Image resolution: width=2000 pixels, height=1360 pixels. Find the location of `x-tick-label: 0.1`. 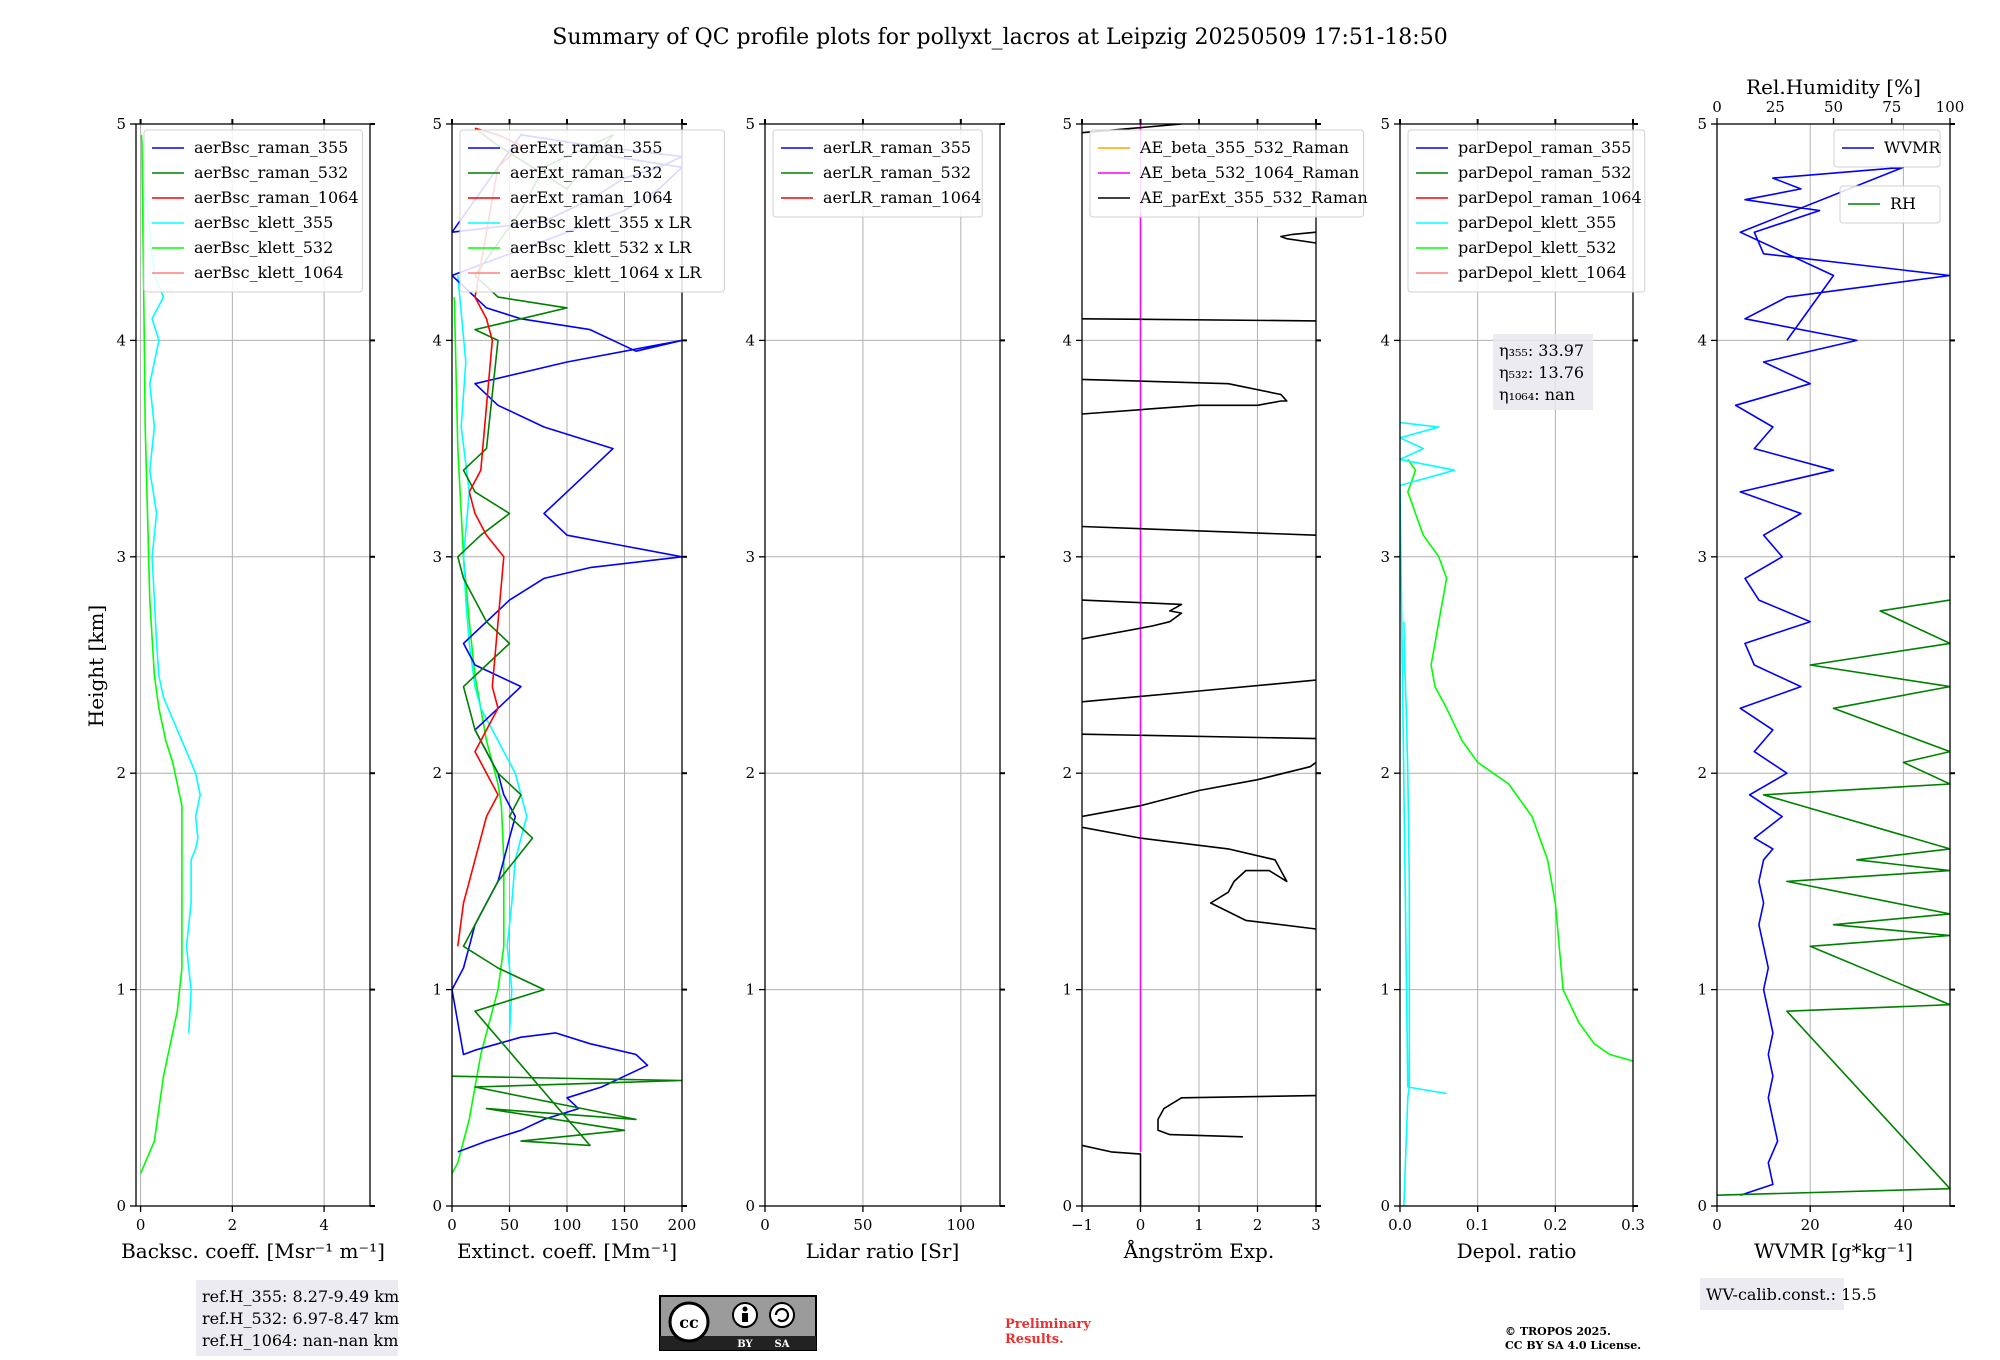

x-tick-label: 0.1 is located at coordinates (1478, 1225).